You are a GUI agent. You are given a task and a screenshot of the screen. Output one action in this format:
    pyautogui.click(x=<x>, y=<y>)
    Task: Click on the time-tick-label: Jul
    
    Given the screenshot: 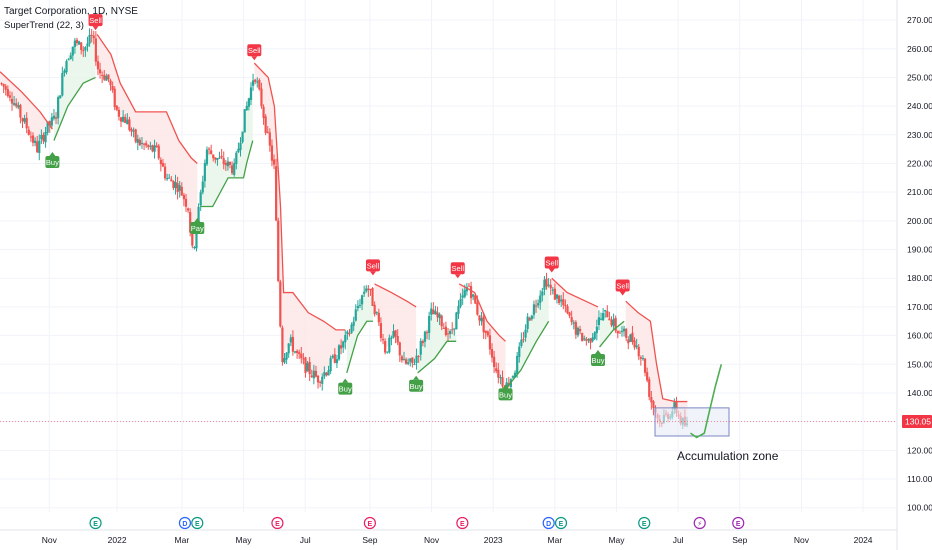 What is the action you would take?
    pyautogui.click(x=678, y=540)
    